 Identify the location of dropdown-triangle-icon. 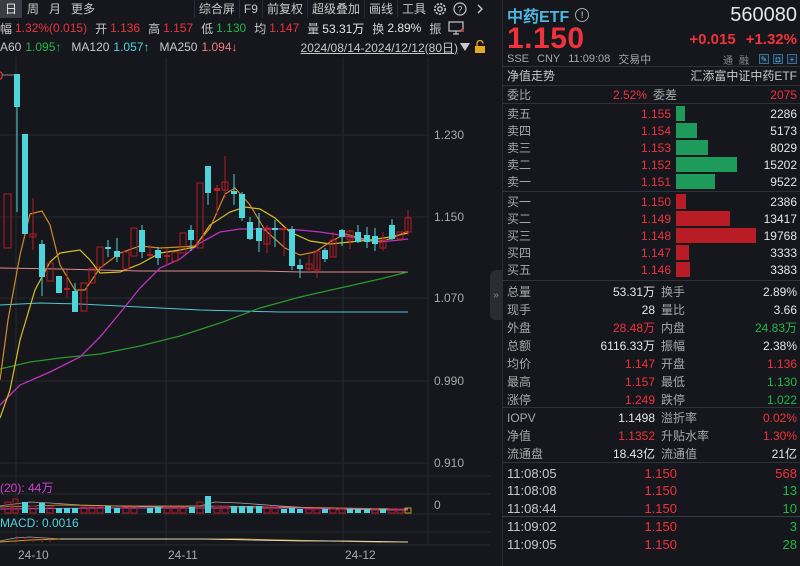
(465, 47).